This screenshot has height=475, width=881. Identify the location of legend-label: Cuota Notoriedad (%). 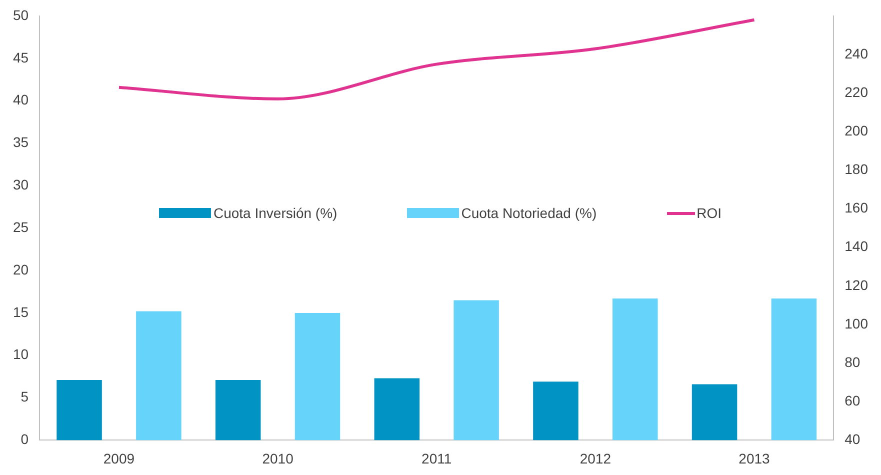
(529, 213).